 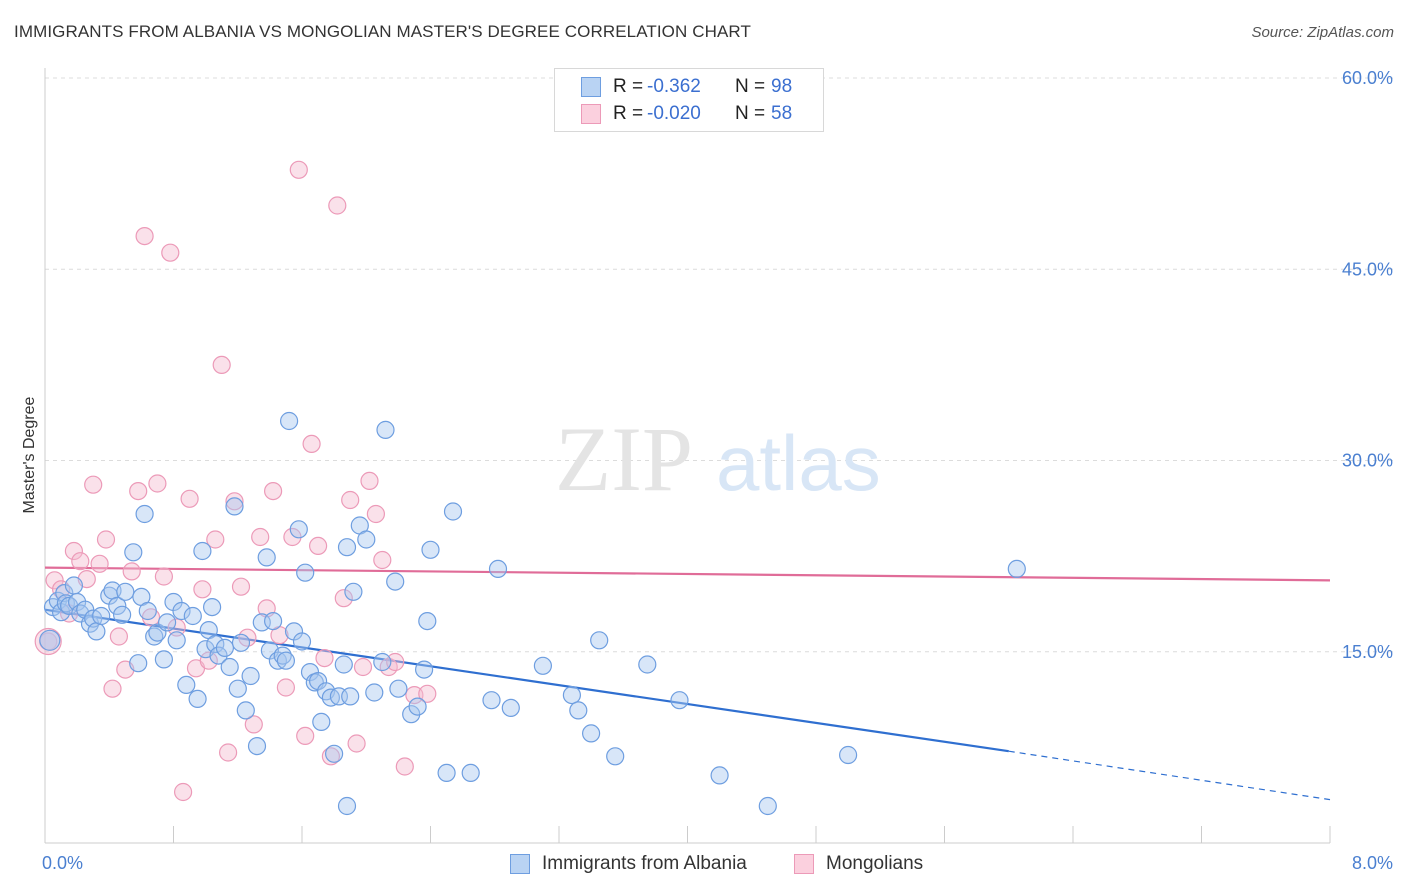 What do you see at coordinates (29, 454) in the screenshot?
I see `y-axis-label: Master's Degree` at bounding box center [29, 454].